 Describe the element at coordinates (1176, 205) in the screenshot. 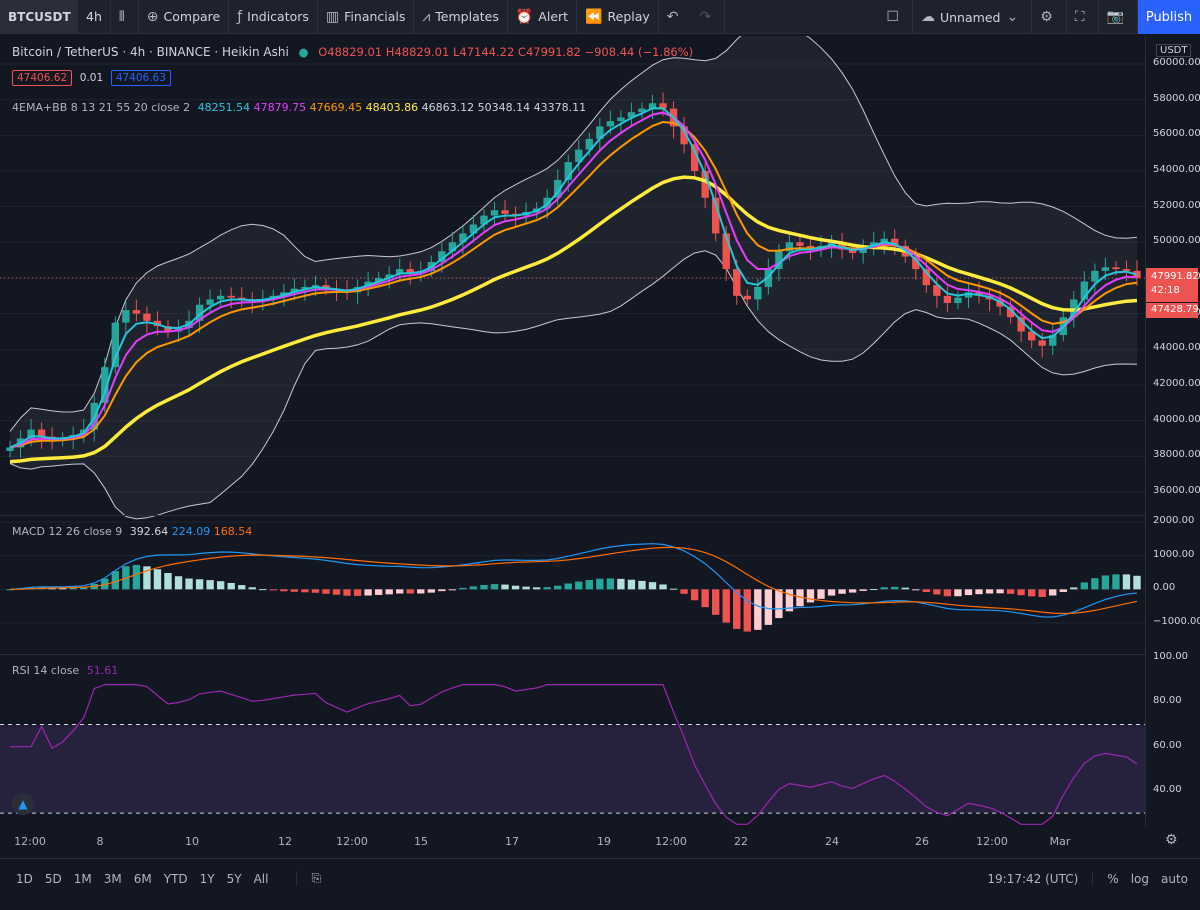

I see `price-tick-label: 52000.00` at that location.